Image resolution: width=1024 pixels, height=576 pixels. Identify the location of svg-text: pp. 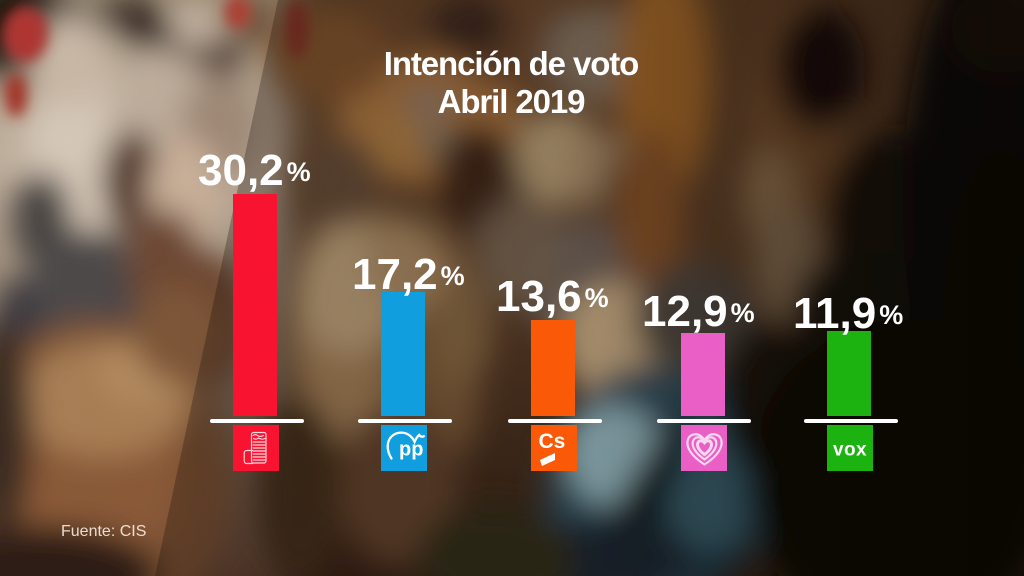
(411, 450).